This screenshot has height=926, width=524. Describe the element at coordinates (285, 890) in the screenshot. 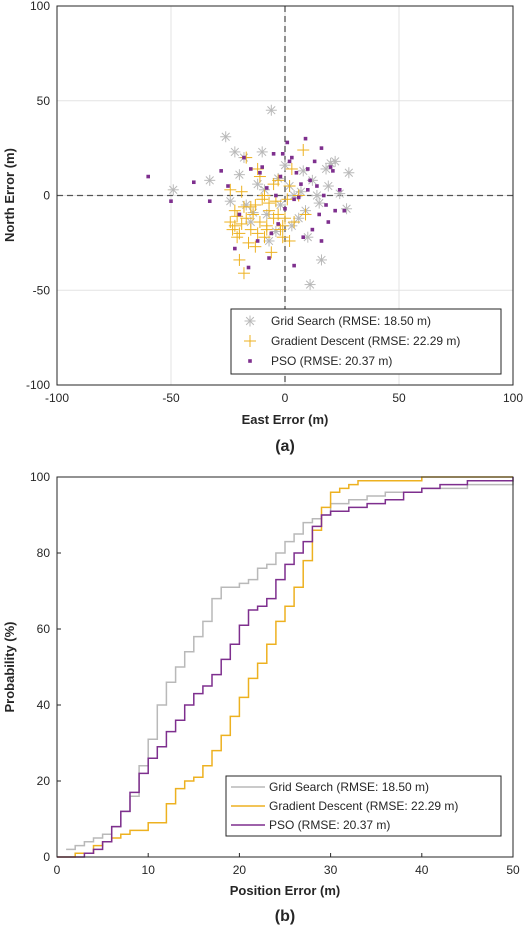

I see `x-axis-label-b: Position Error (m)` at that location.